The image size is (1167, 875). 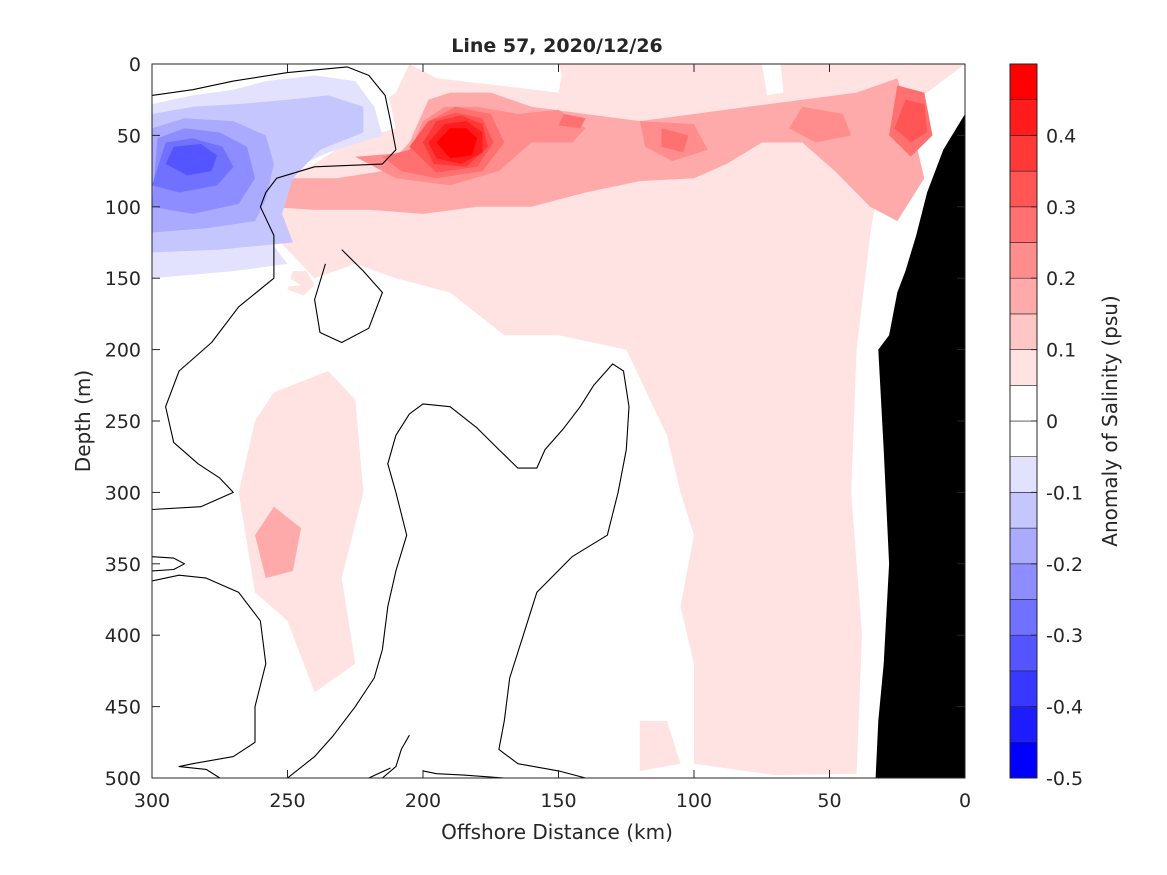 What do you see at coordinates (772, 80) in the screenshot?
I see `white-gap` at bounding box center [772, 80].